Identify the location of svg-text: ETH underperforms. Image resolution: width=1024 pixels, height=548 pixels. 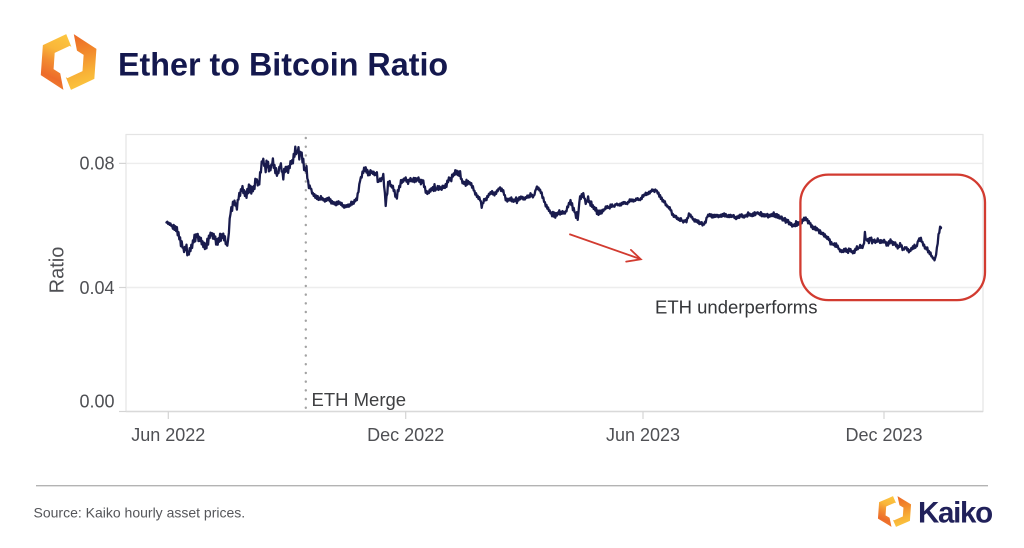
(736, 307).